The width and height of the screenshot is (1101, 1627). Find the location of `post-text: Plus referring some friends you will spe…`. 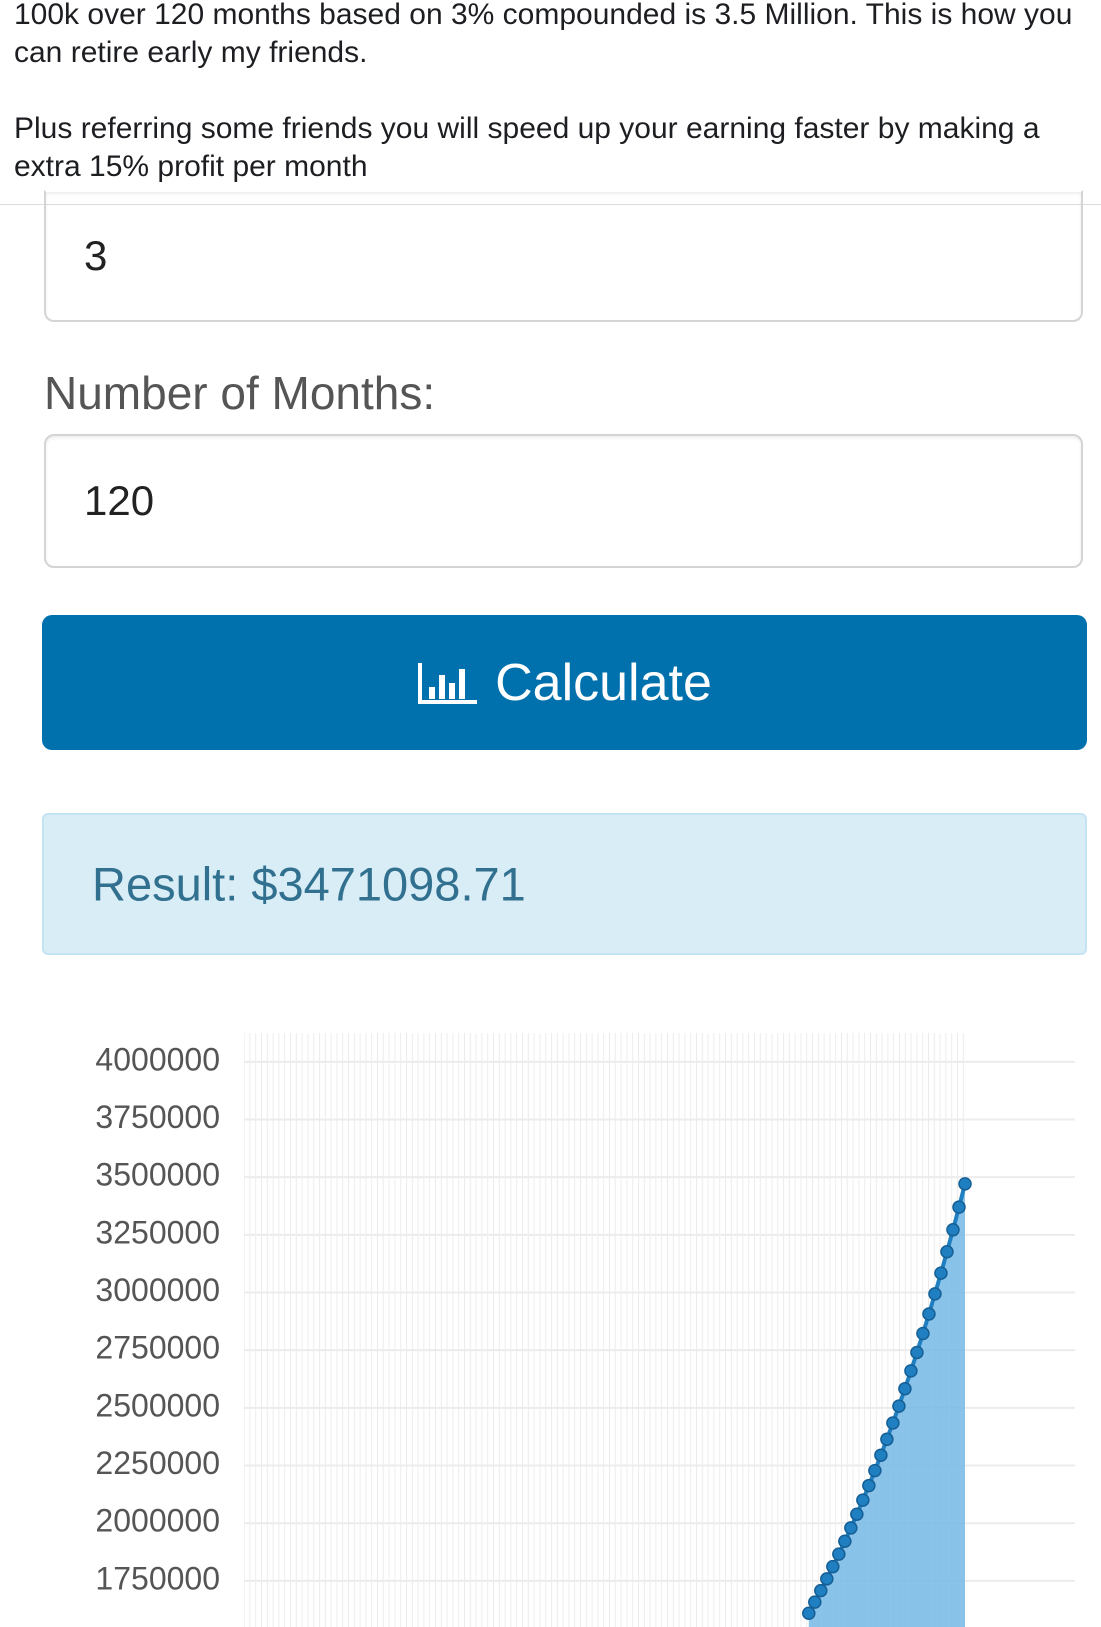

post-text: Plus referring some friends you will spe… is located at coordinates (527, 147).